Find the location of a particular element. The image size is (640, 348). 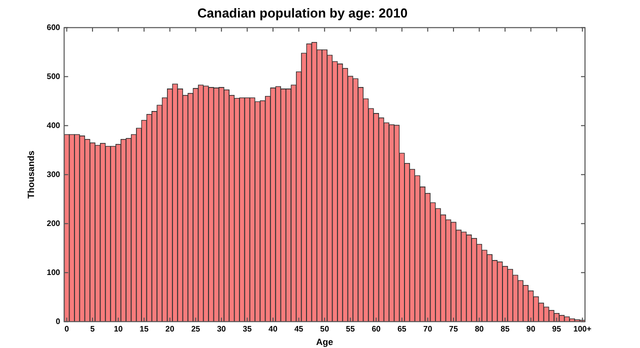

x-tick-label: 5 is located at coordinates (93, 329).